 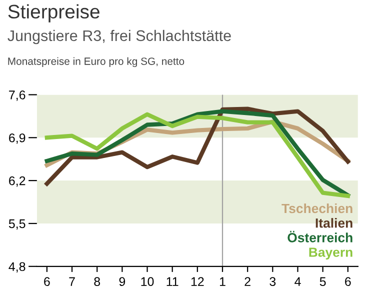 What do you see at coordinates (96, 62) in the screenshot?
I see `text: Monatspreise in Euro pro kg SG, netto` at bounding box center [96, 62].